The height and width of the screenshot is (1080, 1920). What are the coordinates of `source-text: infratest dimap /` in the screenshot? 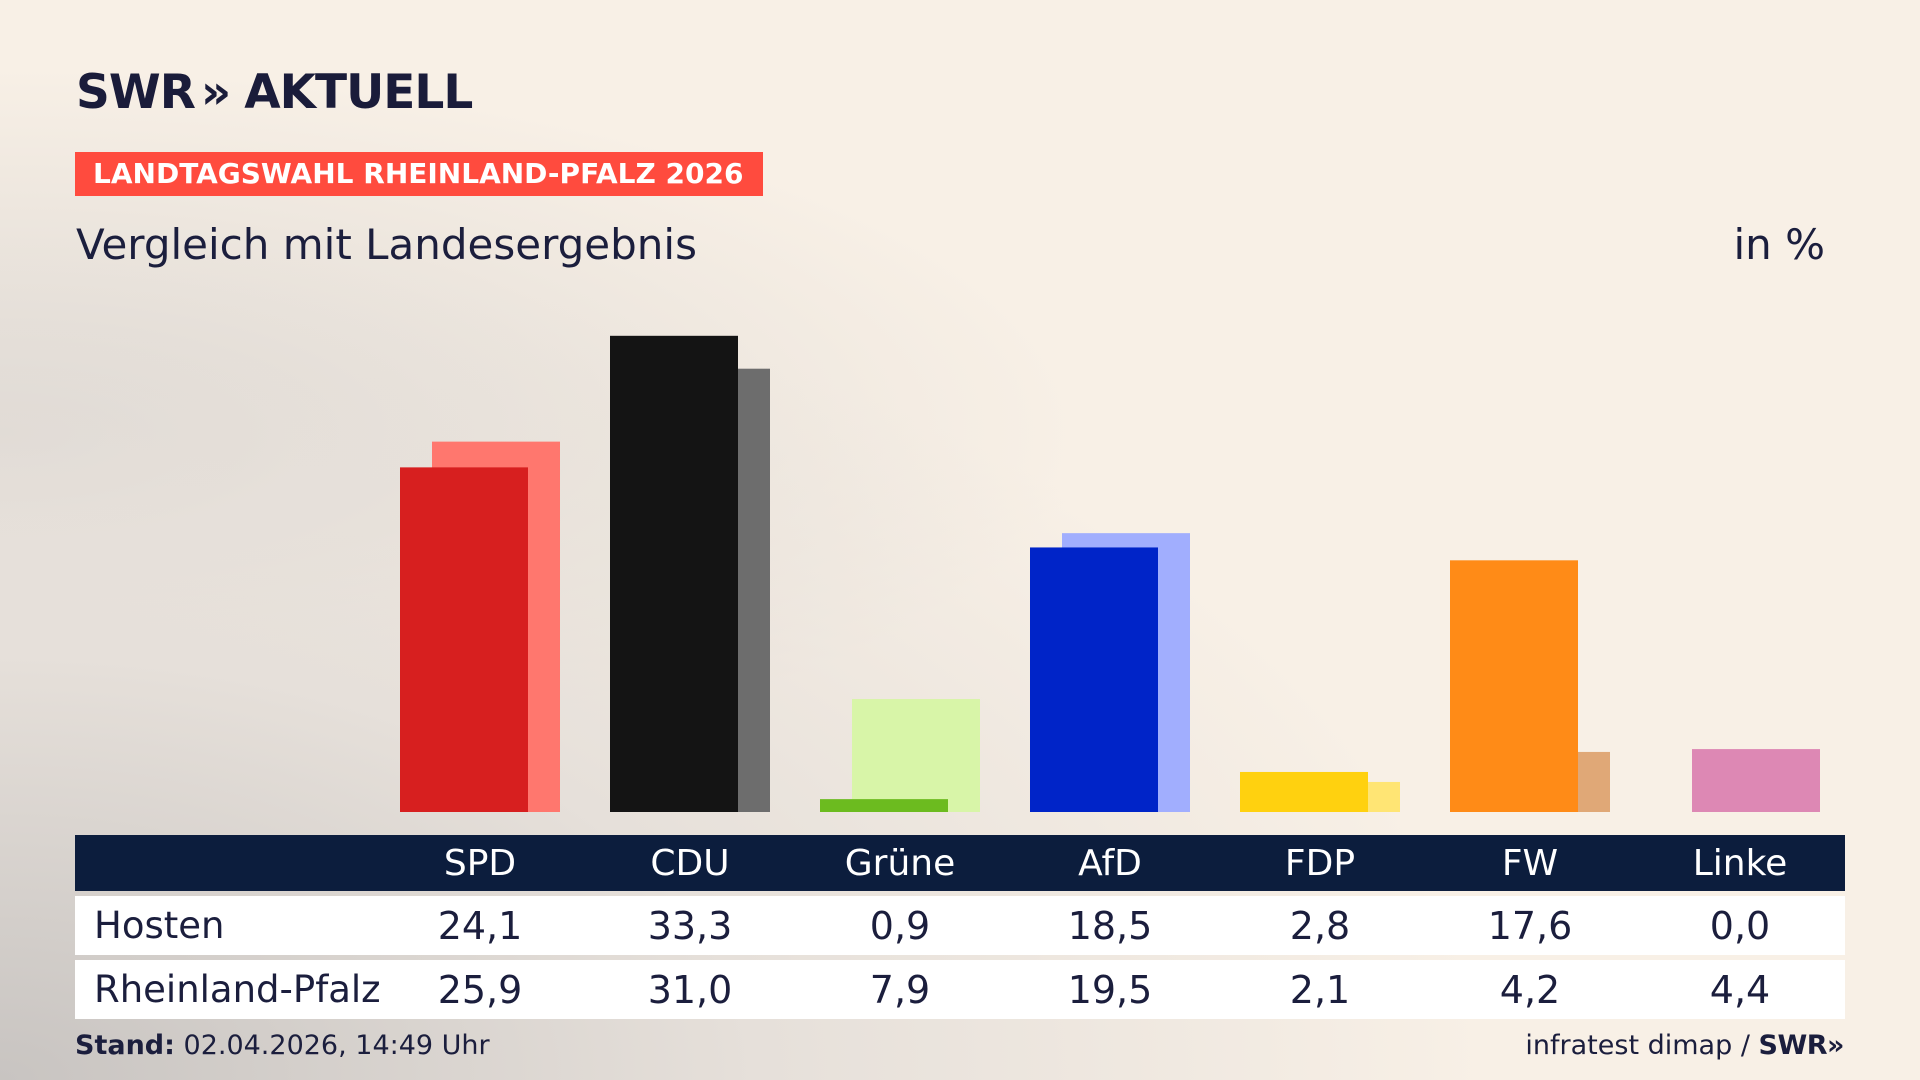 It's located at (1637, 1045).